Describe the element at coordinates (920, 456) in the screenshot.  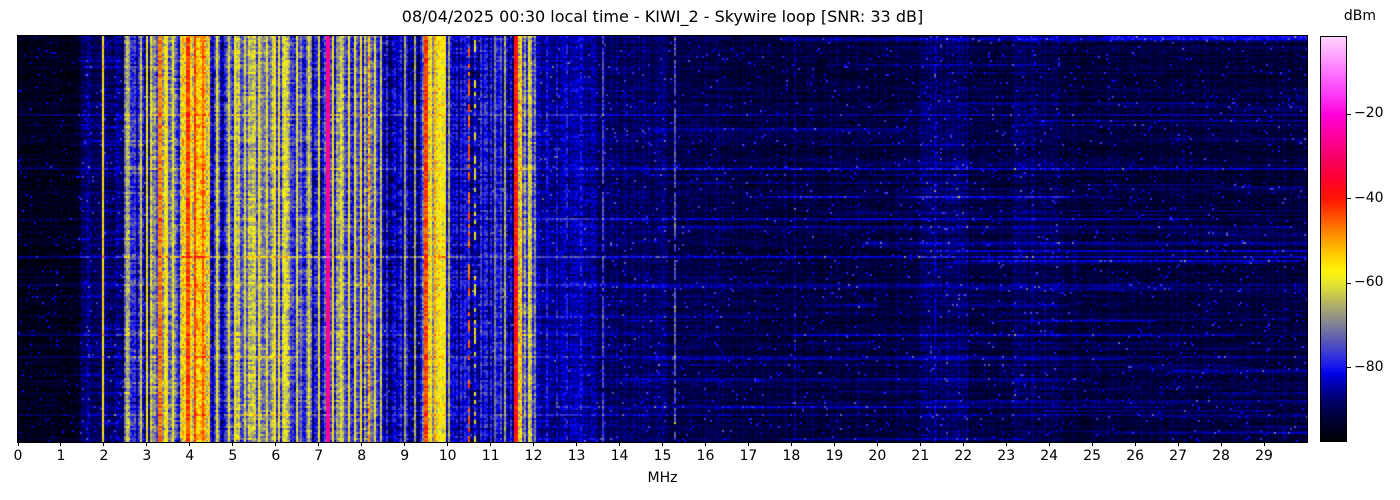
I see `x-tick-label: 21` at that location.